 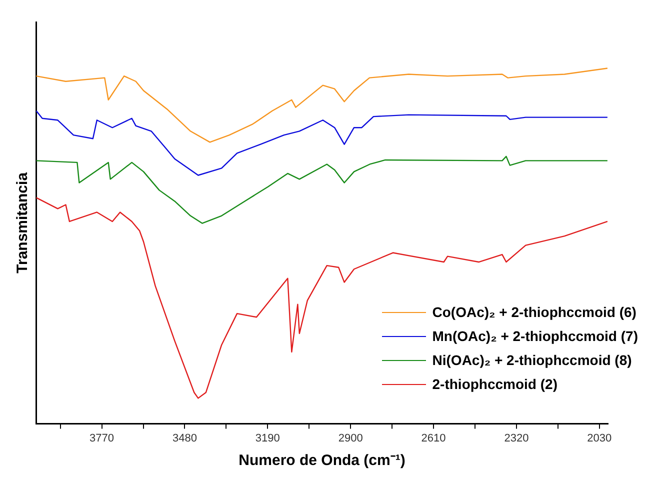 What do you see at coordinates (433, 438) in the screenshot?
I see `x-tick-label: 2610` at bounding box center [433, 438].